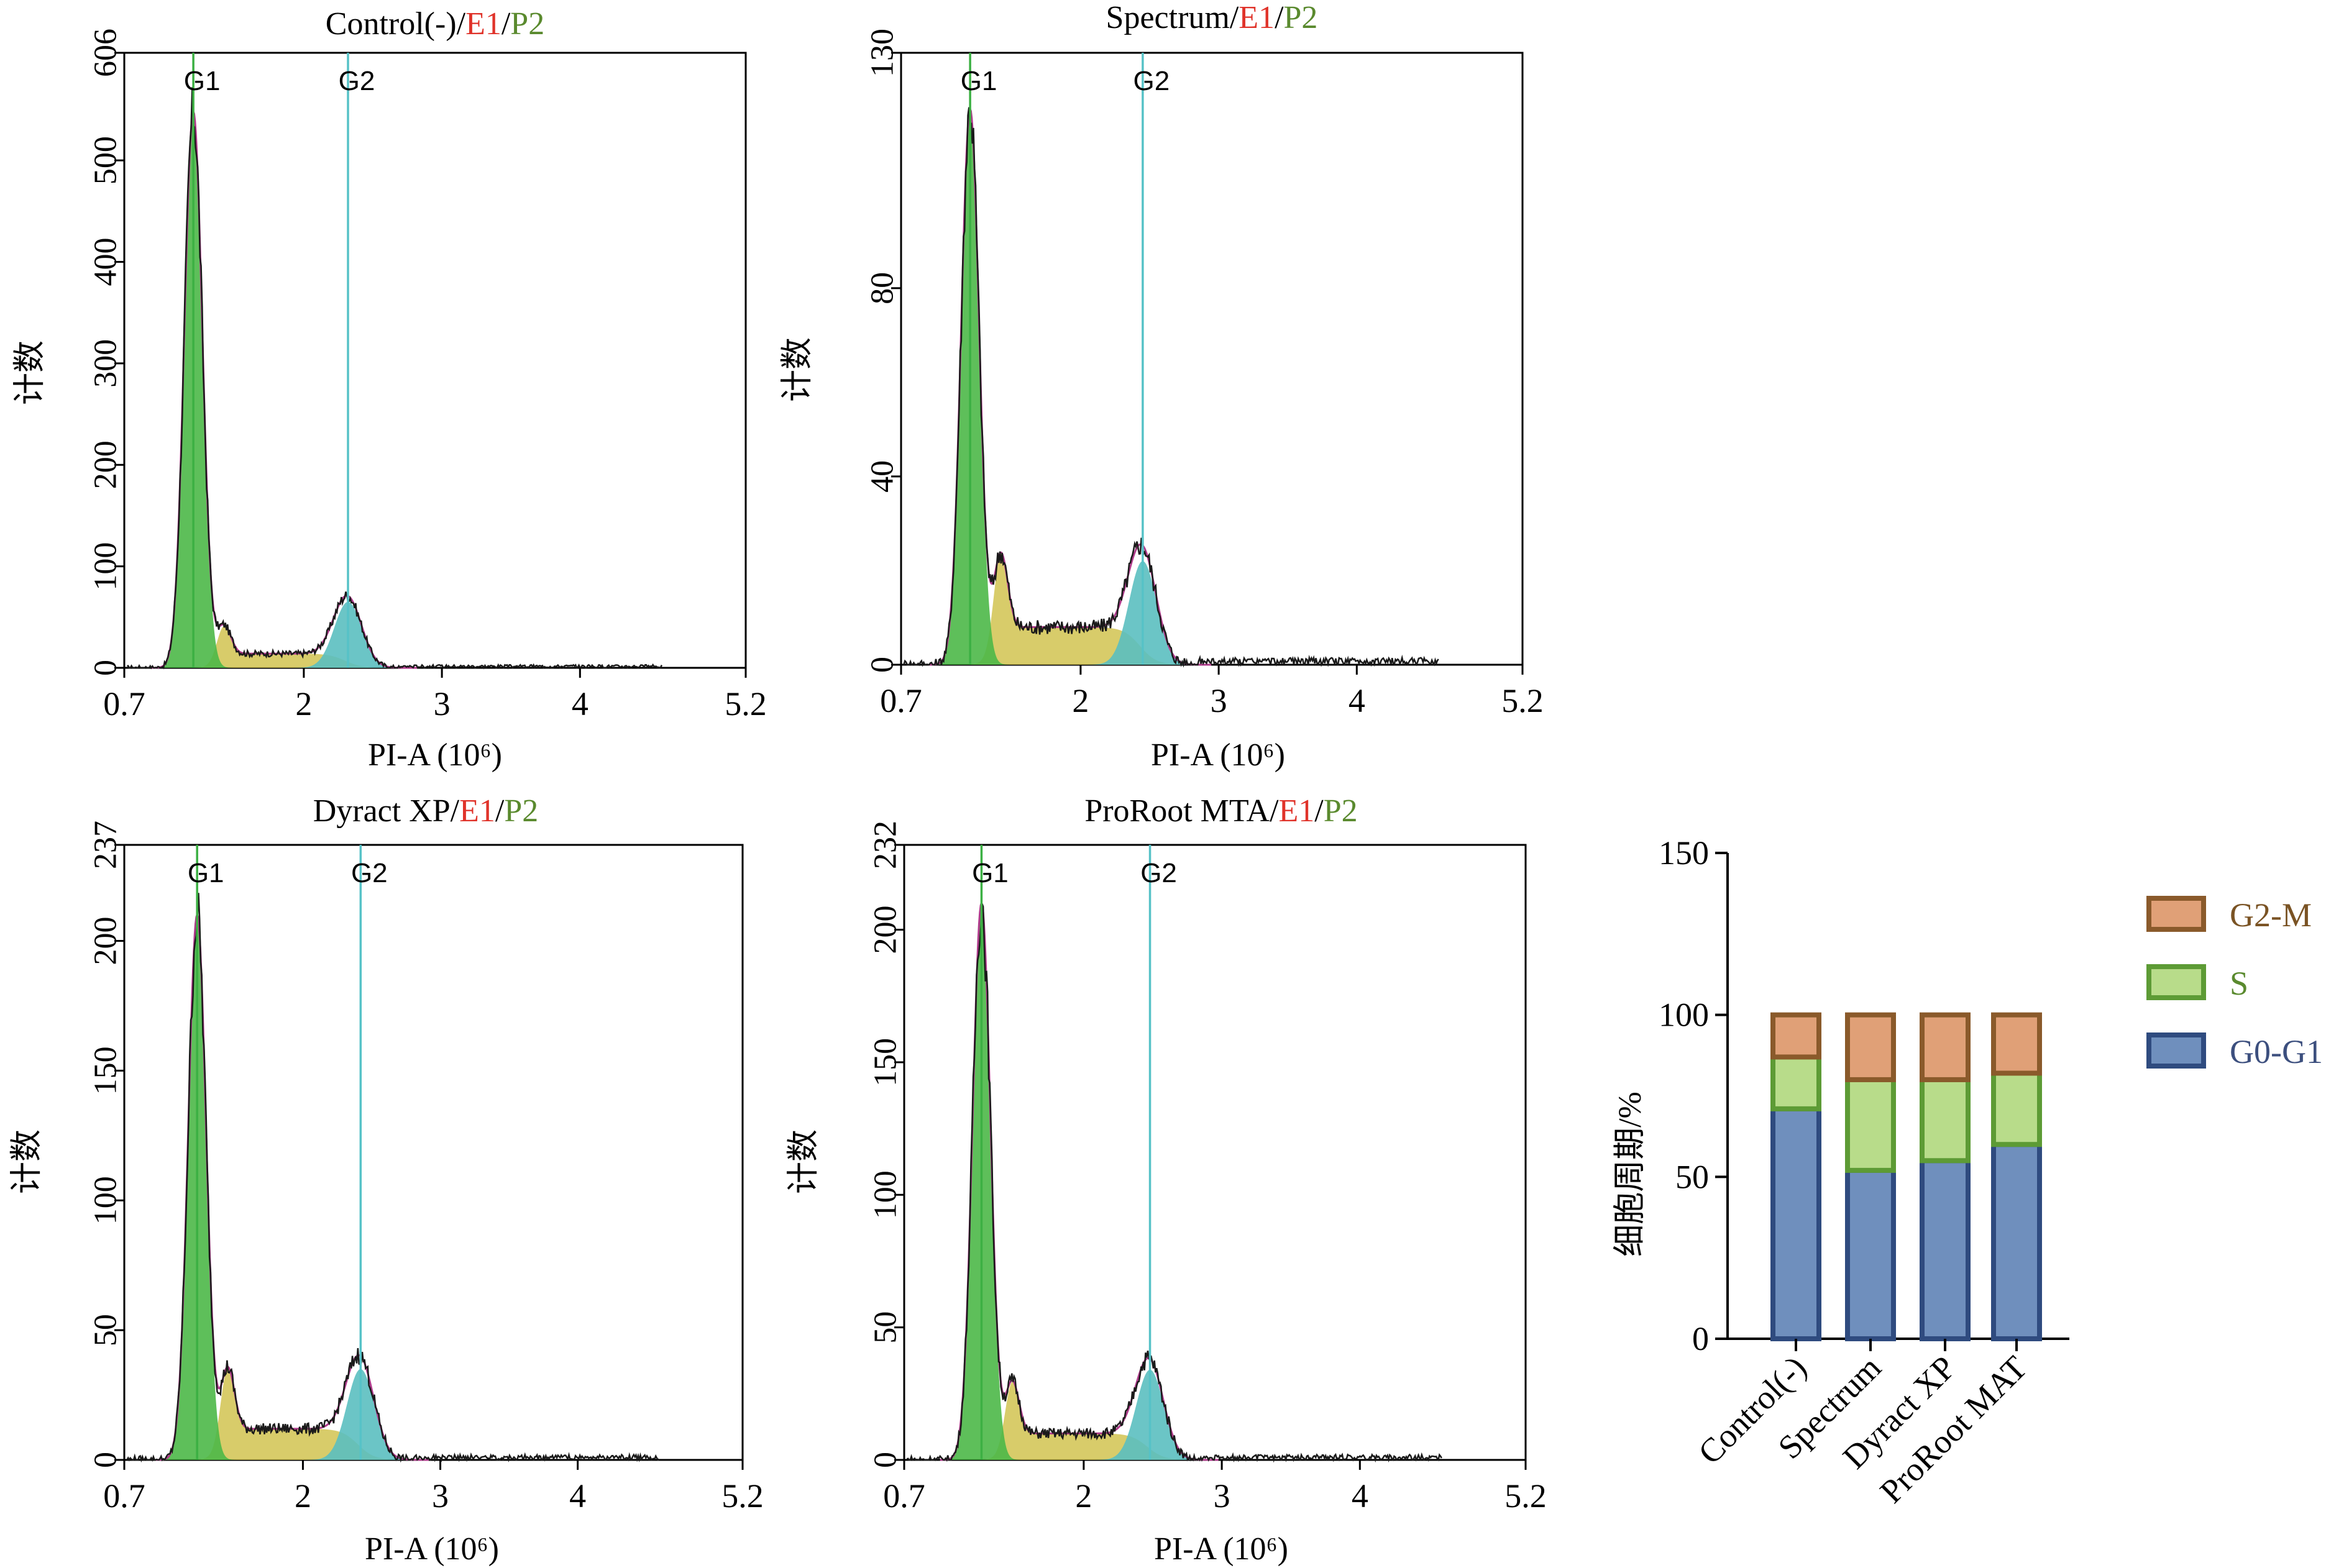 The width and height of the screenshot is (2349, 1568). I want to click on legend-swatch, so click(2176, 1050).